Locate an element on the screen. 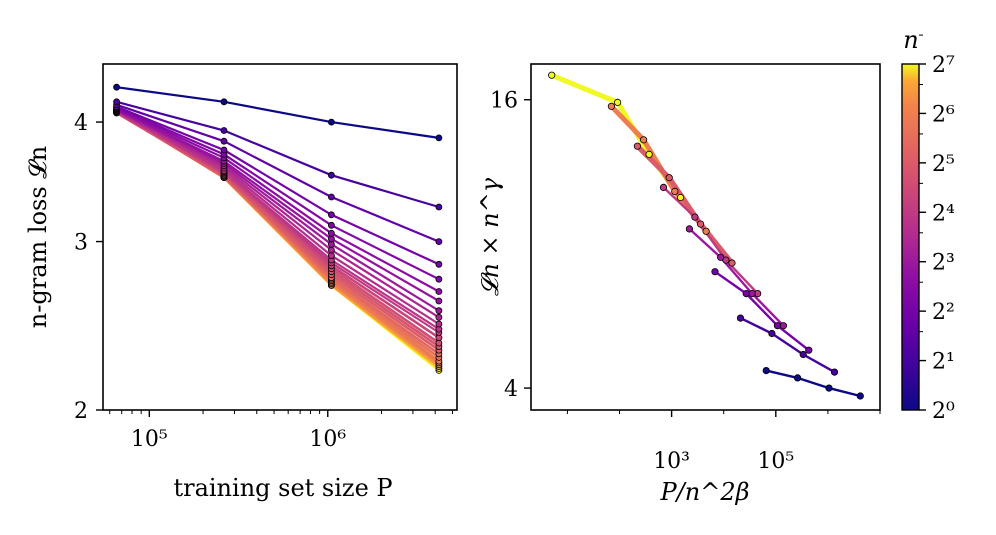 Image resolution: width=996 pixels, height=535 pixels. left-series-line-n4 is located at coordinates (278, 185).